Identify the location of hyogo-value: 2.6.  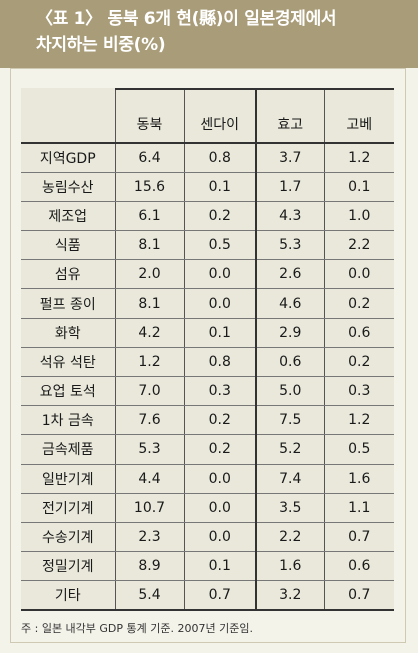
(289, 274).